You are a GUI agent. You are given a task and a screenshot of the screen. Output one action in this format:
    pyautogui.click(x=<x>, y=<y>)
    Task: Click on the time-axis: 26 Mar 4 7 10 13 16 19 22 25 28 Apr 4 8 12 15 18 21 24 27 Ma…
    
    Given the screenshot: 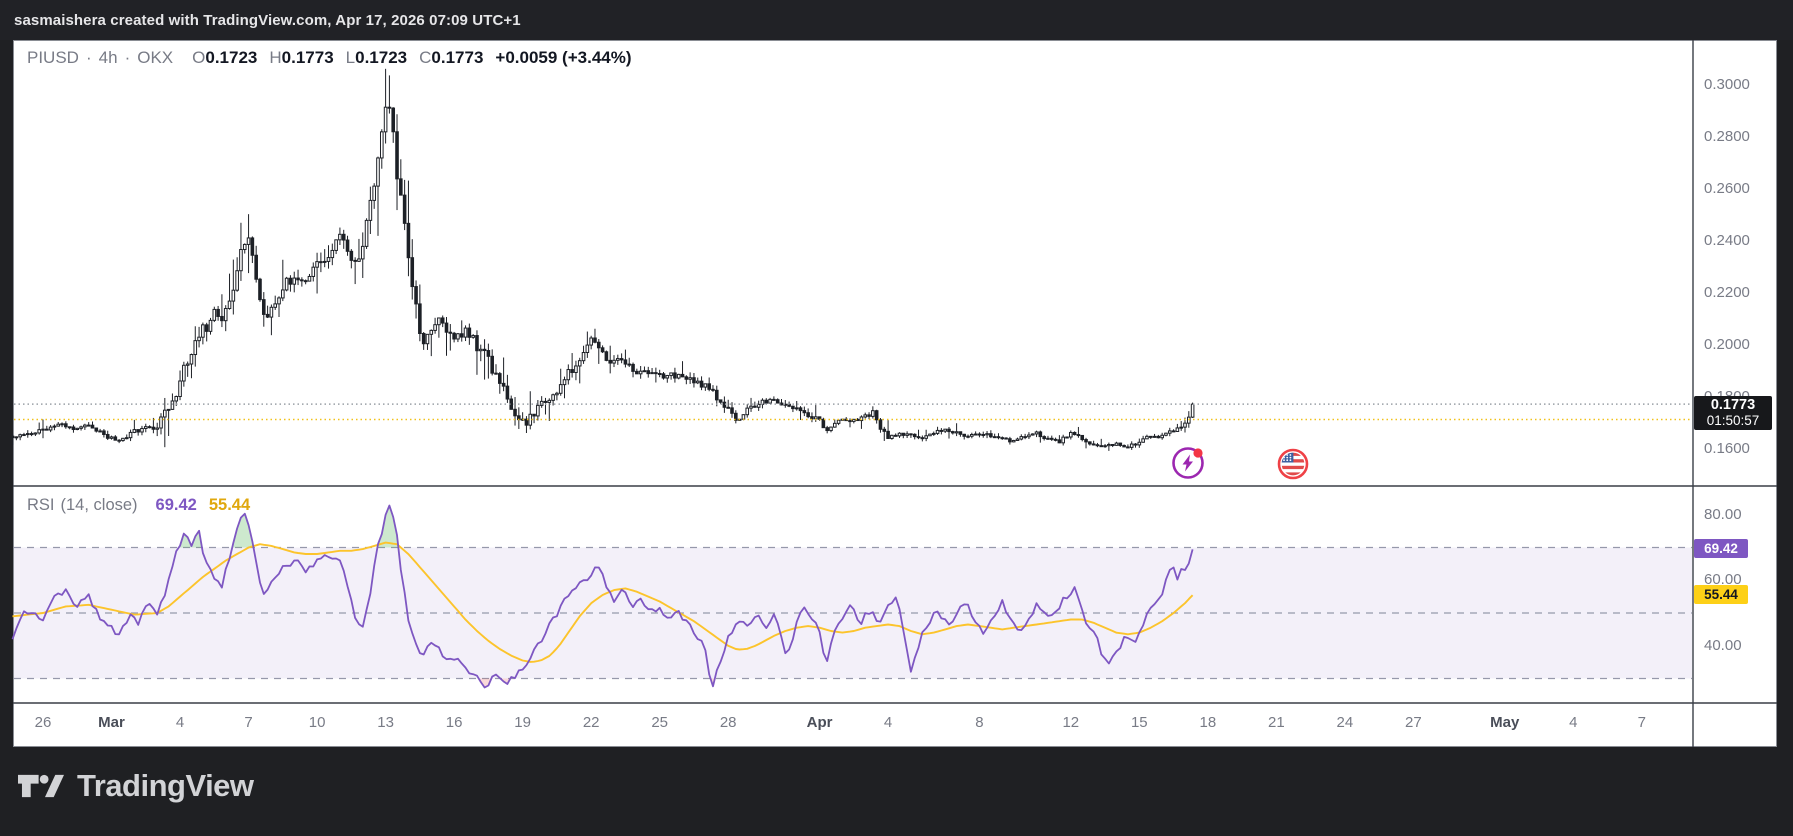 What is the action you would take?
    pyautogui.click(x=853, y=725)
    